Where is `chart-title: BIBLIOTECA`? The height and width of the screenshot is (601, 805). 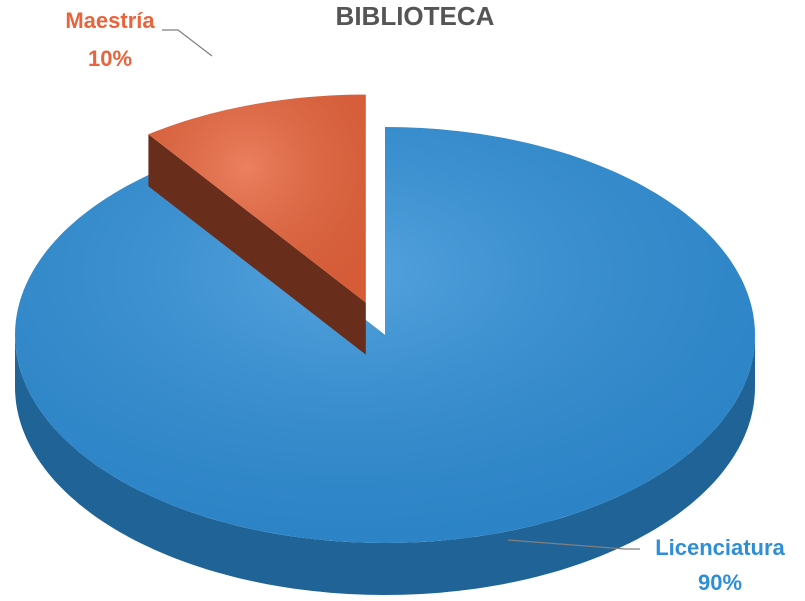
chart-title: BIBLIOTECA is located at coordinates (415, 16).